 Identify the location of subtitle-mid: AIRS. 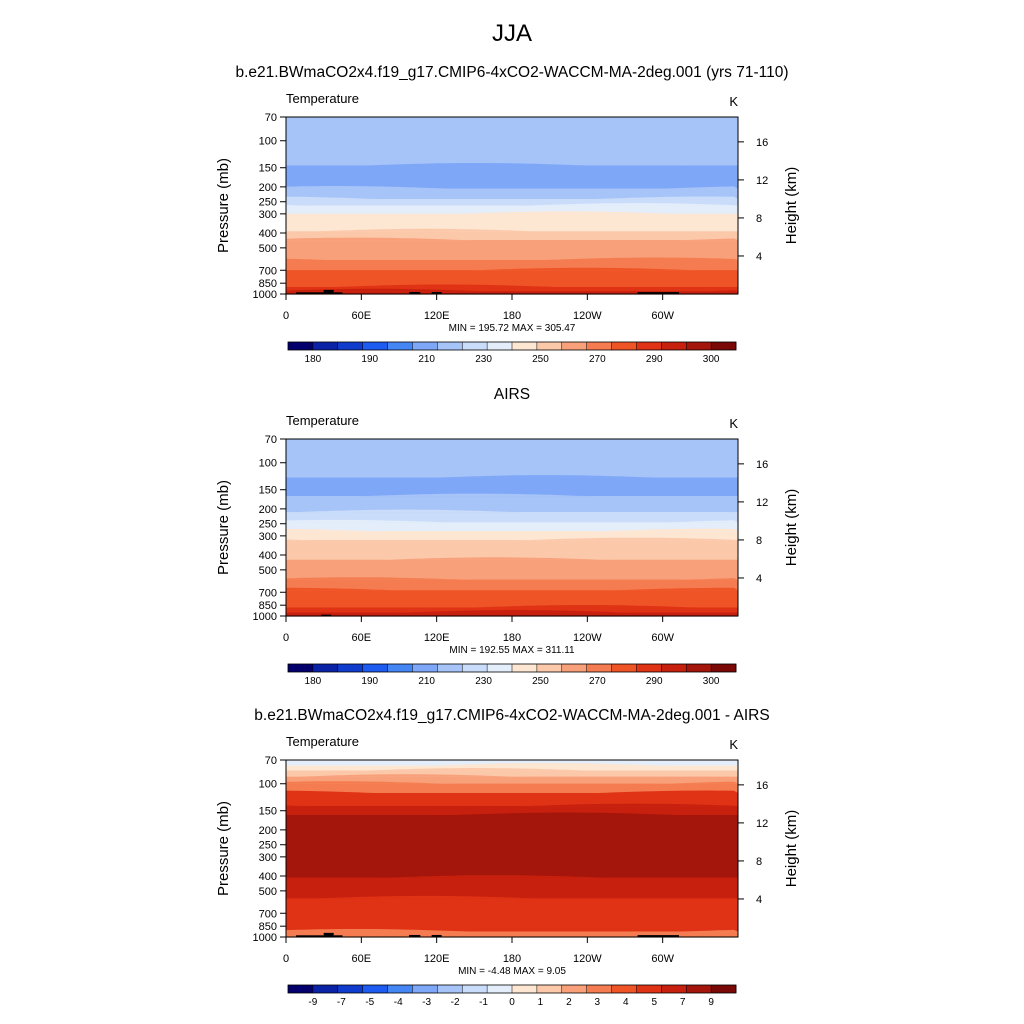
(512, 394).